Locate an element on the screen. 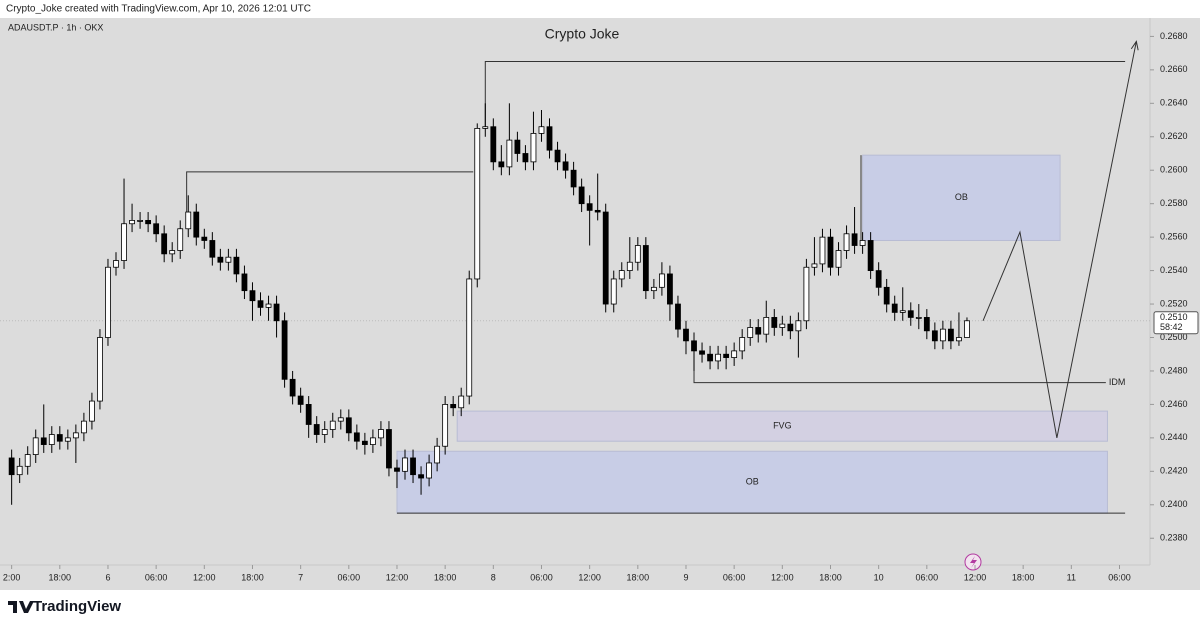  y-tick-label: 0.2620 is located at coordinates (1174, 136).